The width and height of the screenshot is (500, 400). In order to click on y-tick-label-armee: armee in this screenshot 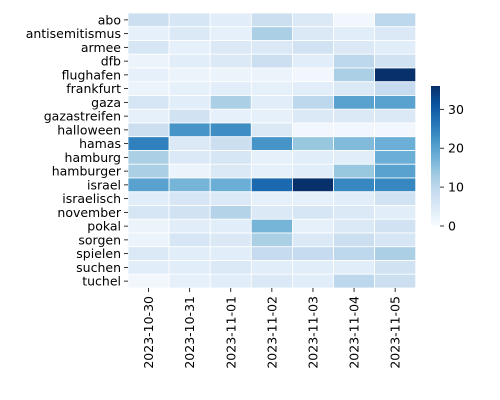, I will do `click(101, 47)`.